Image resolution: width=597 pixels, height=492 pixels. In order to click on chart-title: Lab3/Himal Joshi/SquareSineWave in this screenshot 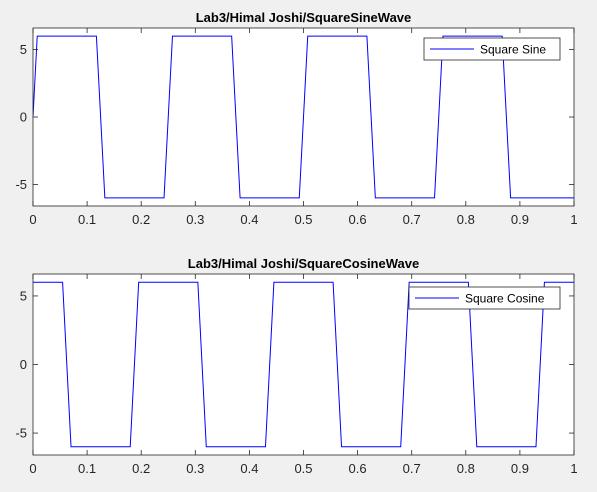, I will do `click(304, 17)`.